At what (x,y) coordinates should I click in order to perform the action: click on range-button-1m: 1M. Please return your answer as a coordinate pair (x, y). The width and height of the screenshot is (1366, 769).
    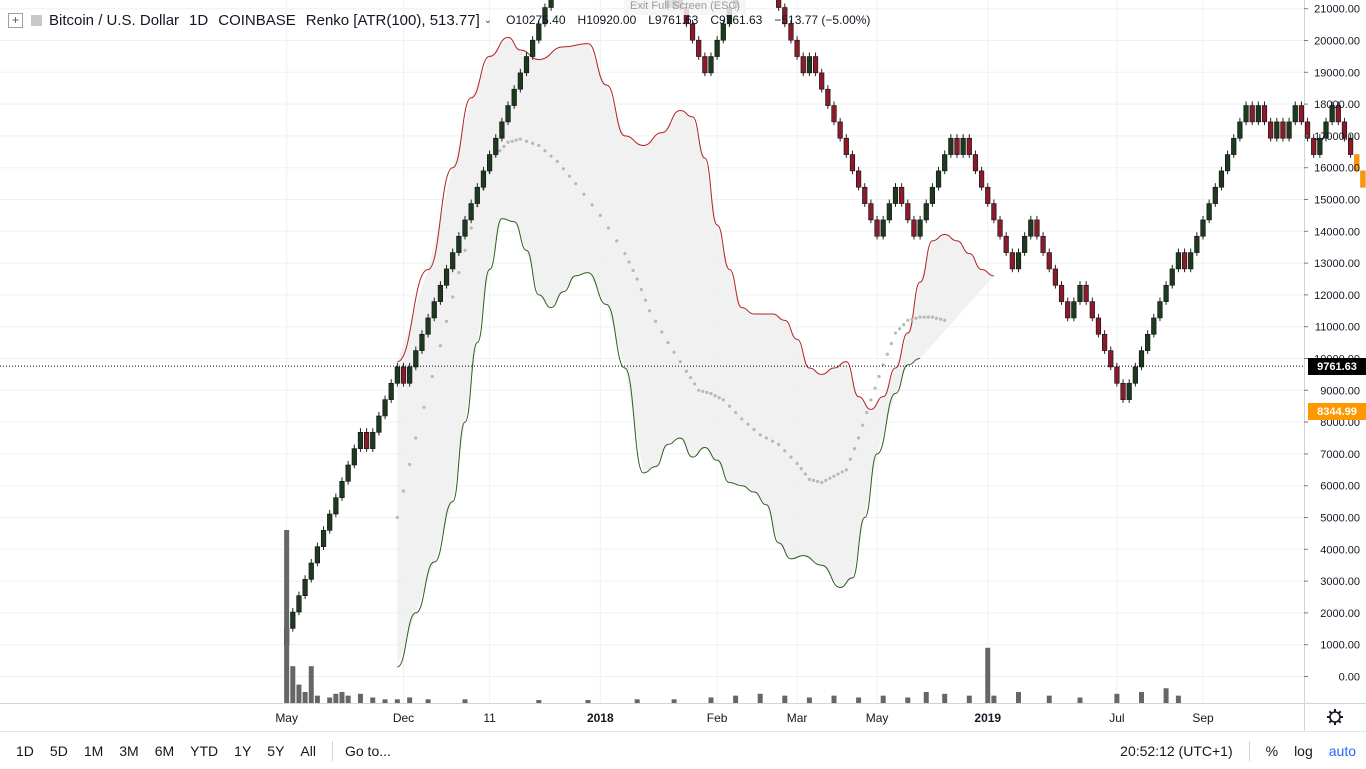
    Looking at the image, I should click on (93, 750).